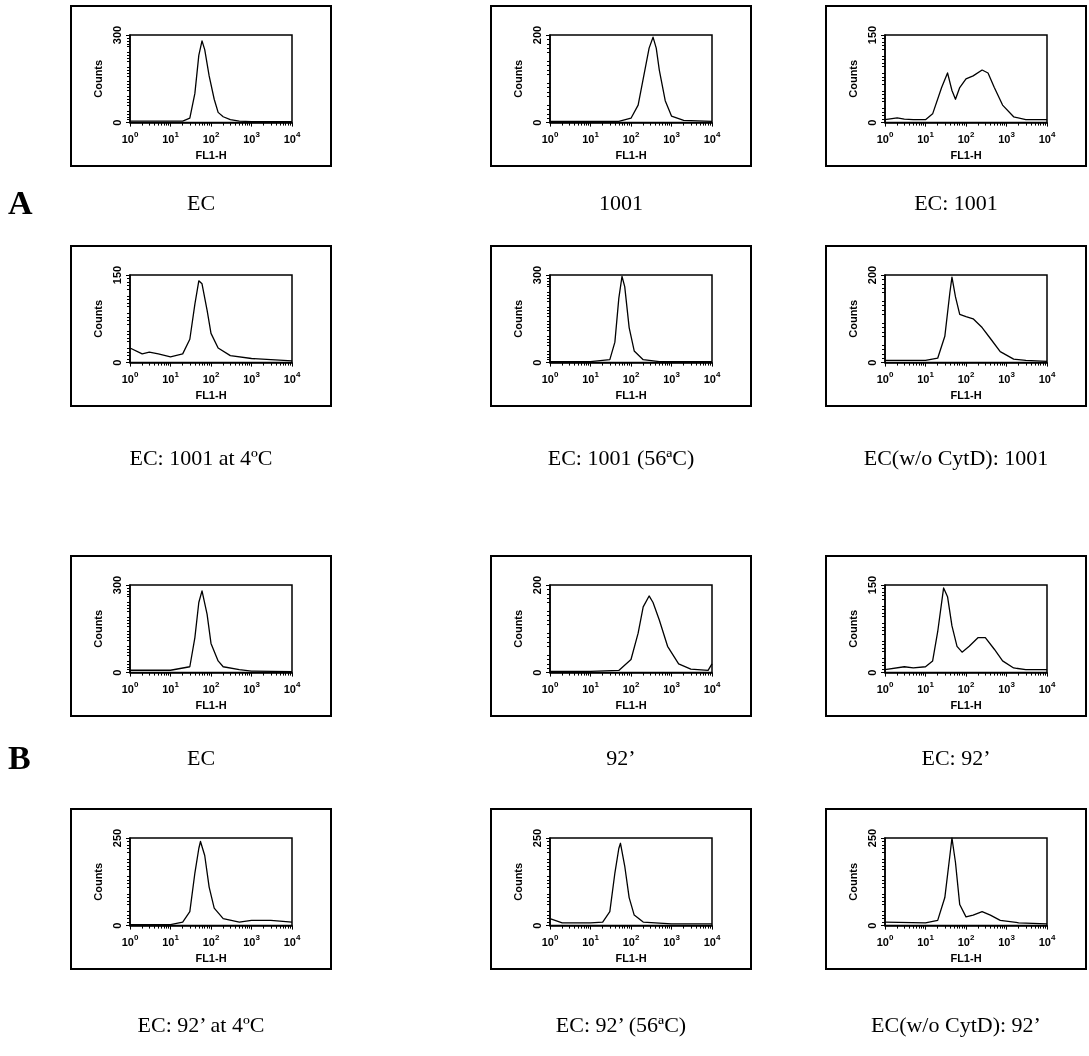 The image size is (1089, 1056). I want to click on text: EC(w/o CytD): 1001, so click(956, 458).